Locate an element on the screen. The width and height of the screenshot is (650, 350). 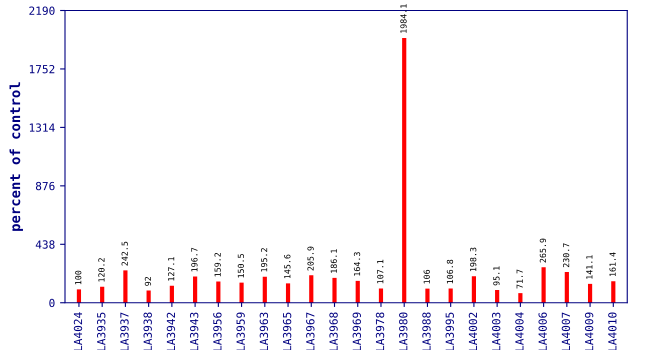
data-label: 161.4 is located at coordinates (612, 264).